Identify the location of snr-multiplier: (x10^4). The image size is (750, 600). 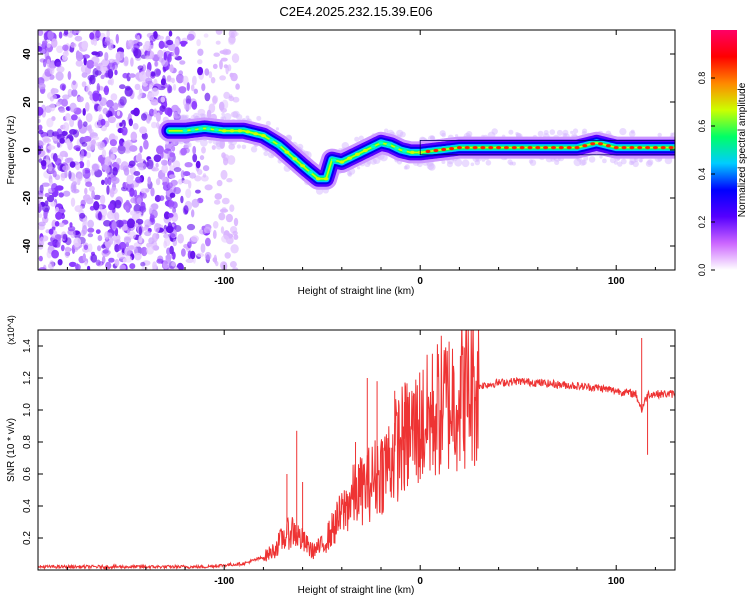
(11, 330).